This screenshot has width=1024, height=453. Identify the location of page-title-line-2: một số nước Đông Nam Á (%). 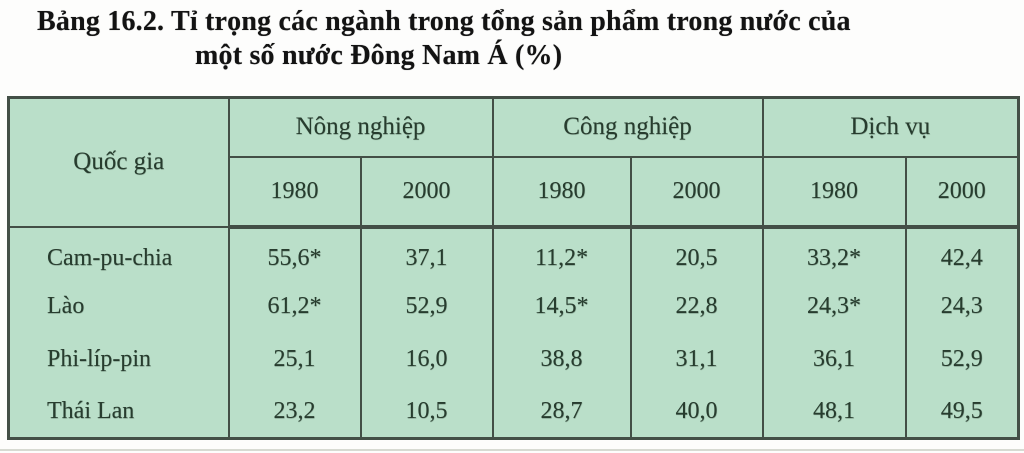
(379, 55).